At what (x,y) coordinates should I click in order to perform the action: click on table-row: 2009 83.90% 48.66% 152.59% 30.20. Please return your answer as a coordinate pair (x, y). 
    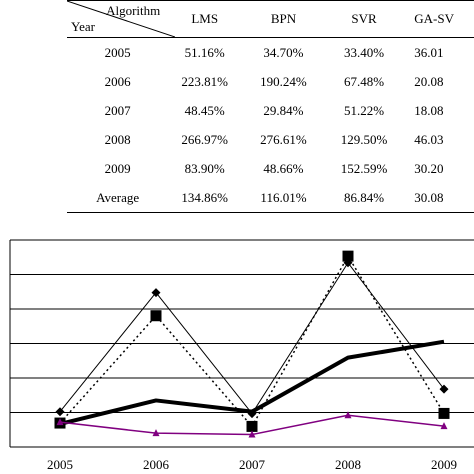
    Looking at the image, I should click on (270, 168).